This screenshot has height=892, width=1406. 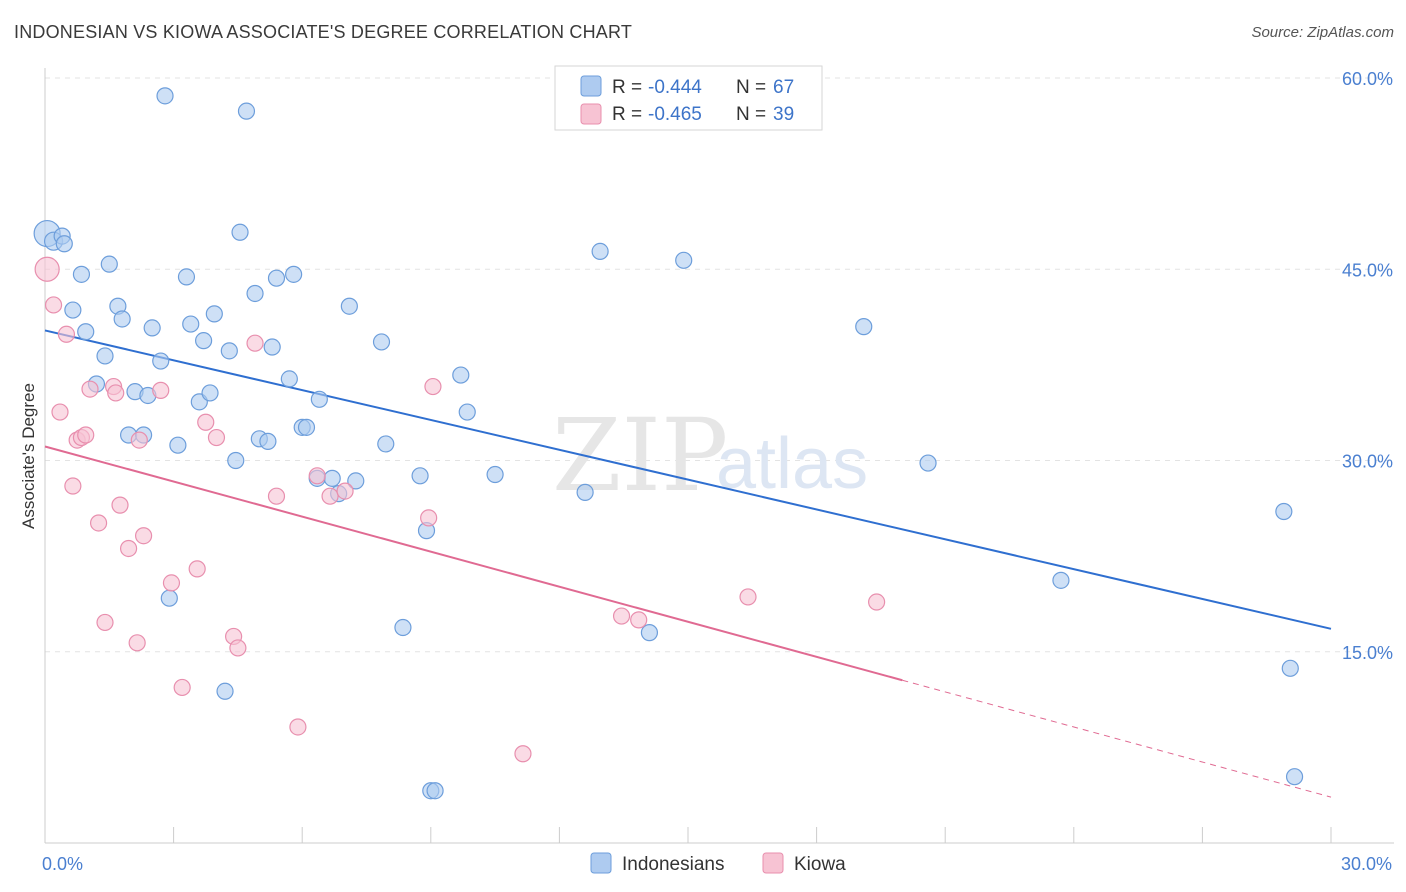 I want to click on y-tick-labels: 15.0% 30.0% 45.0% 60.0%, so click(x=1367, y=366).